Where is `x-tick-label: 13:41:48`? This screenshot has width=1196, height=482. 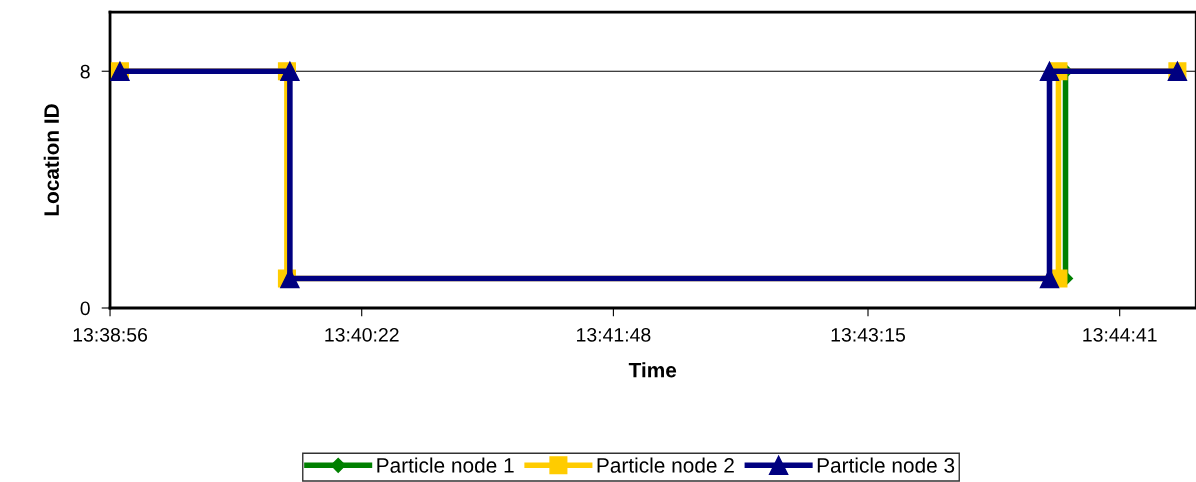 x-tick-label: 13:41:48 is located at coordinates (614, 334).